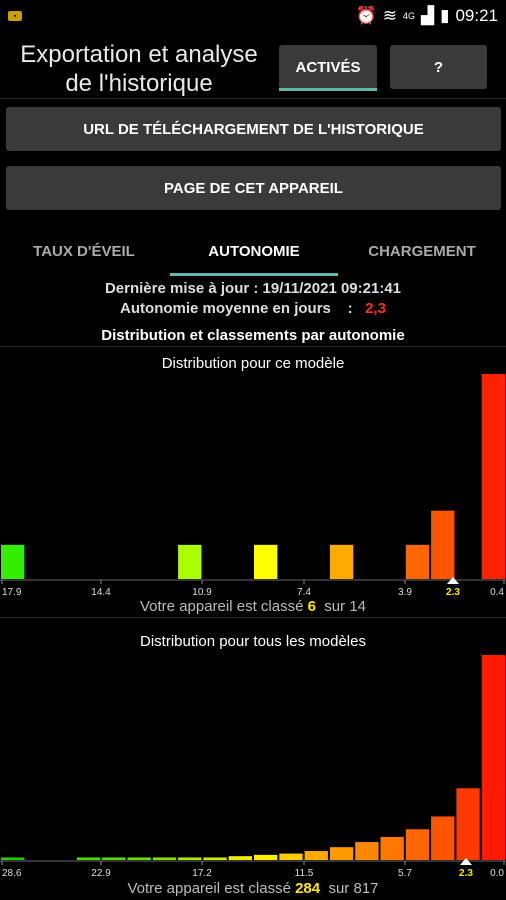 This screenshot has height=900, width=506. I want to click on tick-label-3: 7.4, so click(304, 592).